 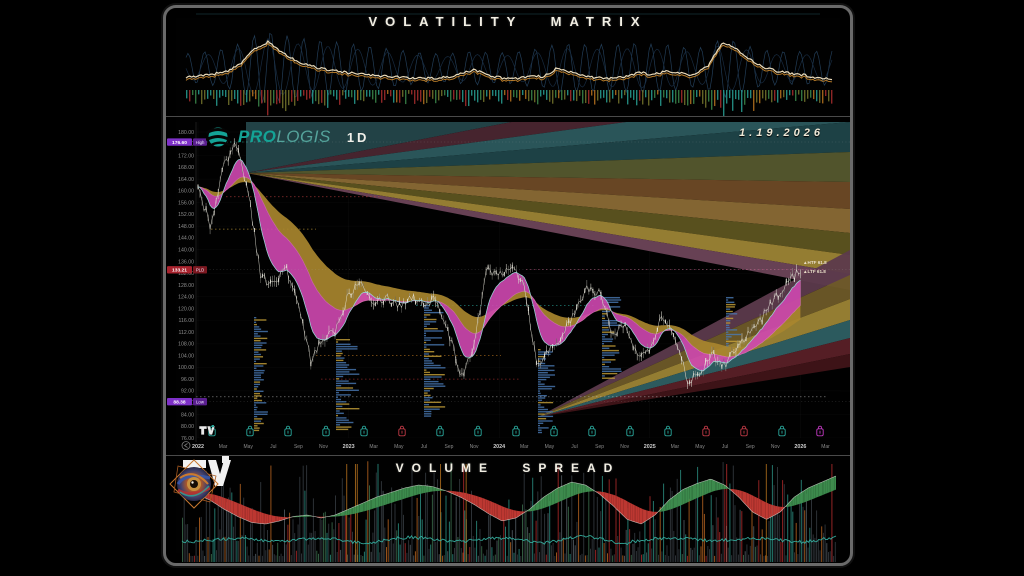 I want to click on volatility-matrix-title: VOLATILITY MATRIX, so click(x=508, y=21).